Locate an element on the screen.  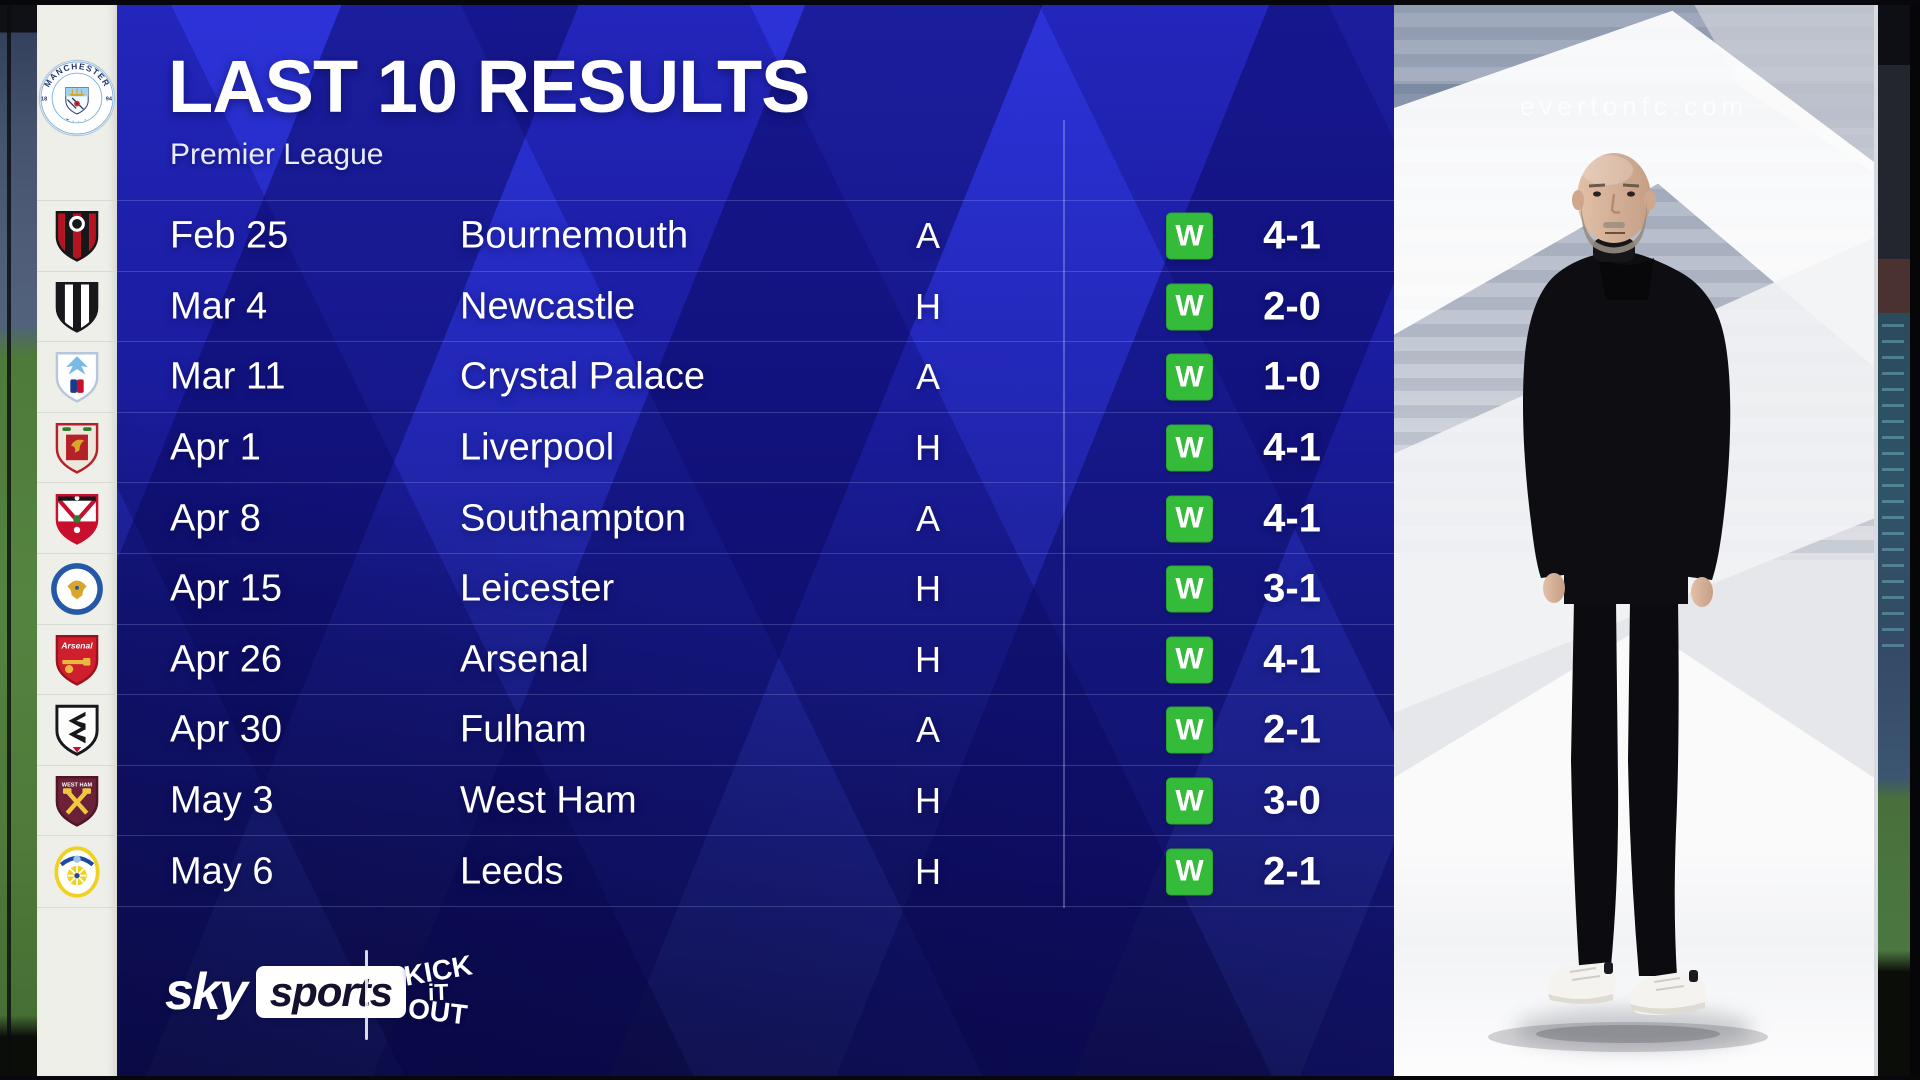
match-score: 2-0 is located at coordinates (1292, 306).